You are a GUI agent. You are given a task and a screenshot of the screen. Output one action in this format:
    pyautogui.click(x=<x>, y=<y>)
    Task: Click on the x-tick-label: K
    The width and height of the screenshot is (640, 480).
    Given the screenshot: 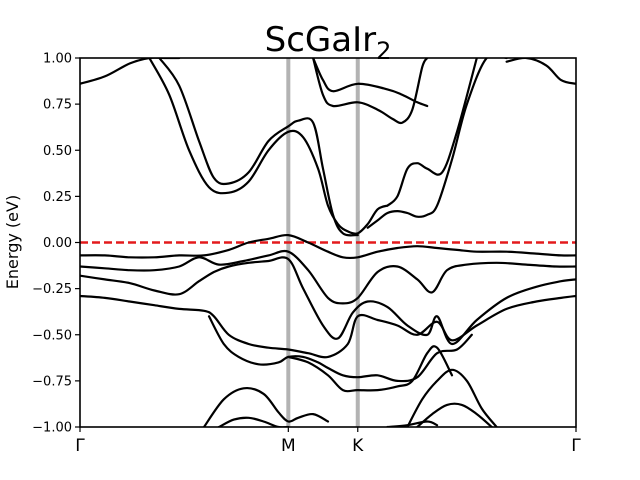 What is the action you would take?
    pyautogui.click(x=358, y=446)
    